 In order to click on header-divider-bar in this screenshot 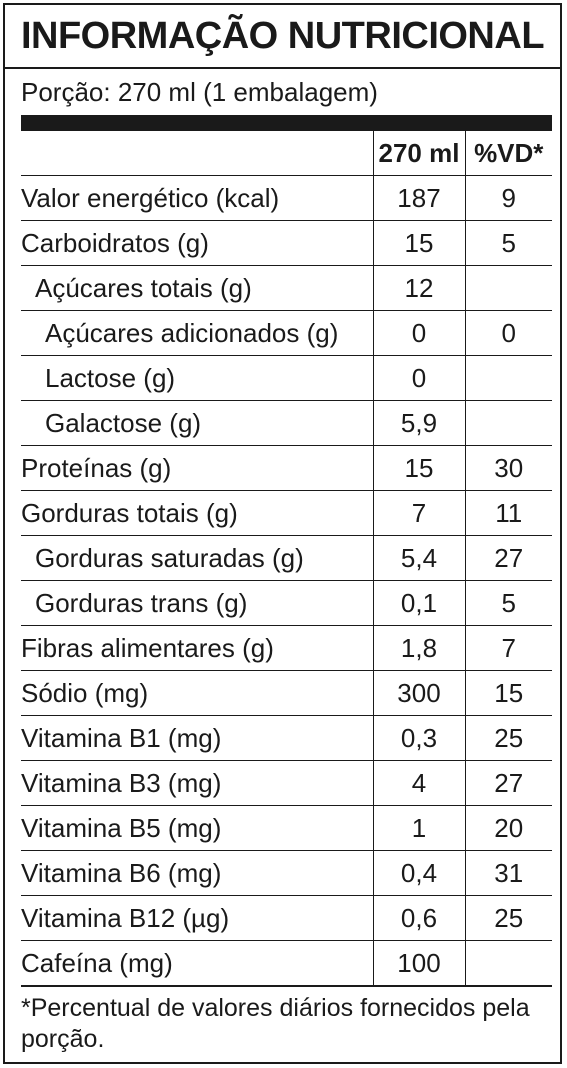, I will do `click(286, 123)`.